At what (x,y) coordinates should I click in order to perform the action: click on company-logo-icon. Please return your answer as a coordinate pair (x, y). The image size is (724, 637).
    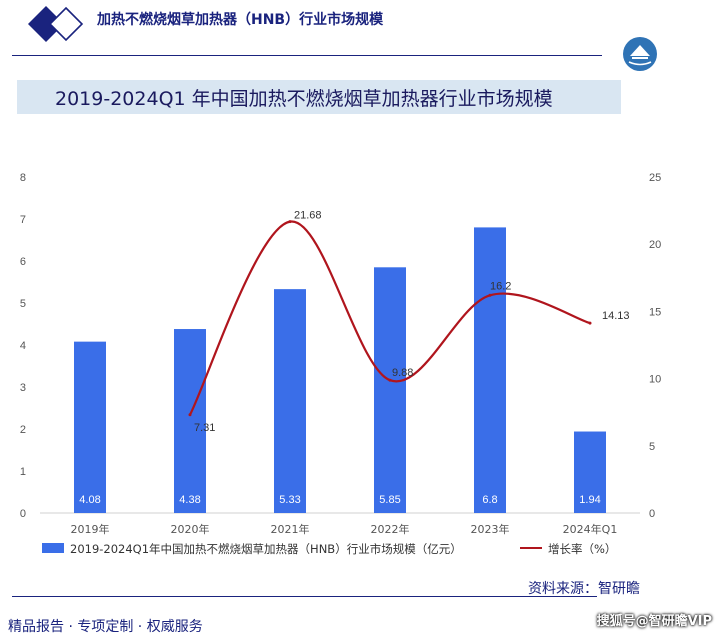
    Looking at the image, I should click on (640, 56).